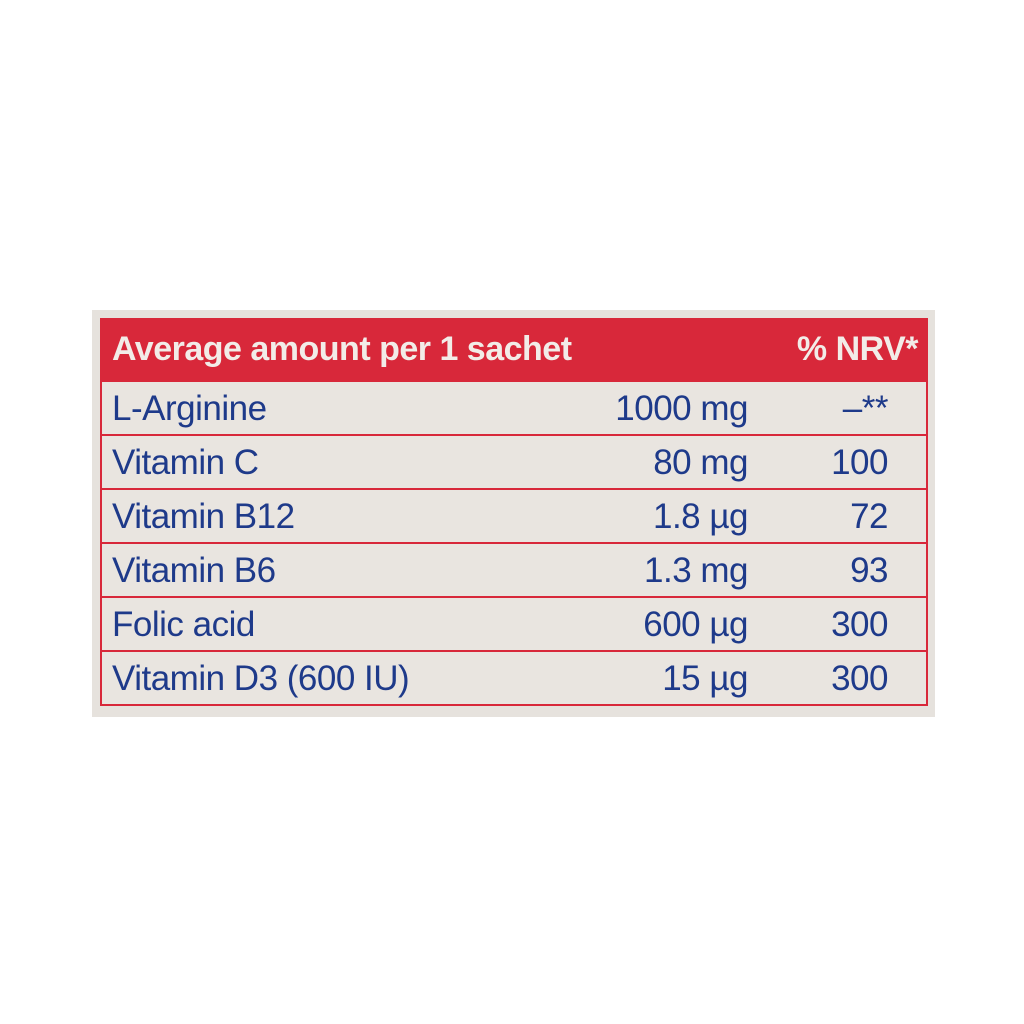  What do you see at coordinates (189, 408) in the screenshot?
I see `nutrient-name: L-Arginine` at bounding box center [189, 408].